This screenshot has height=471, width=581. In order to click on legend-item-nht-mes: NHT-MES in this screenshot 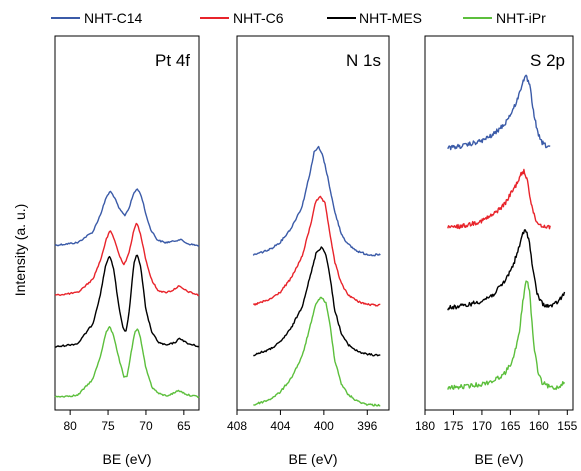, I will do `click(374, 18)`.